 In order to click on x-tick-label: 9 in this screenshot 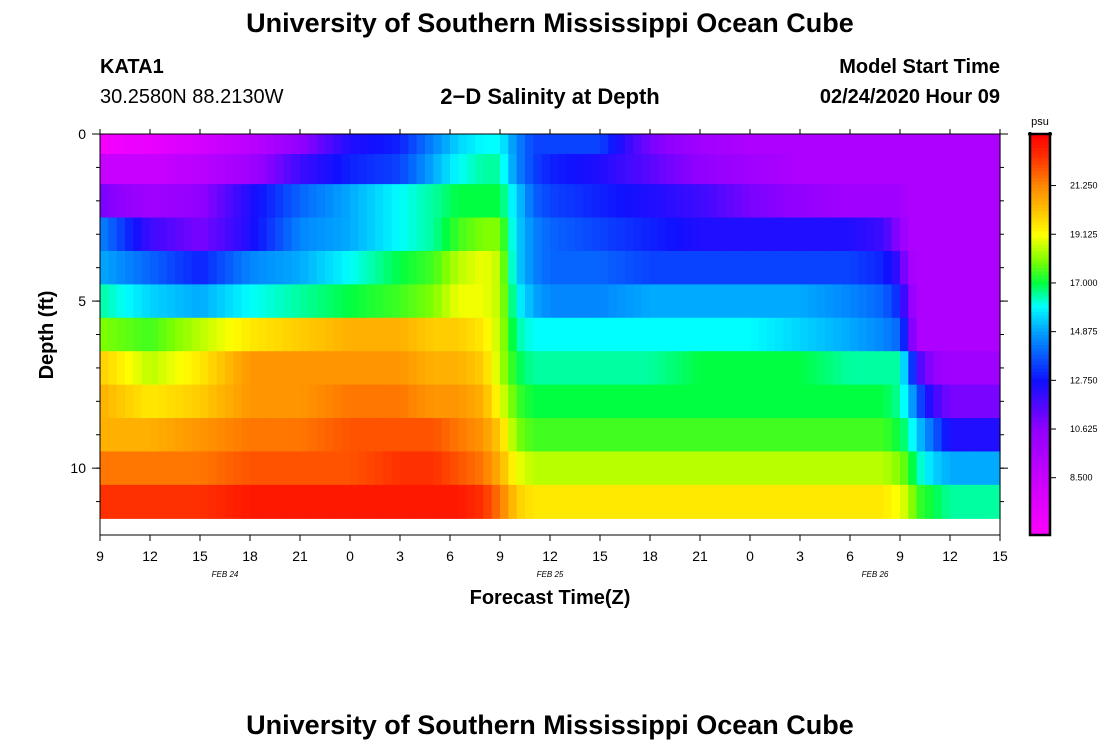, I will do `click(100, 556)`.